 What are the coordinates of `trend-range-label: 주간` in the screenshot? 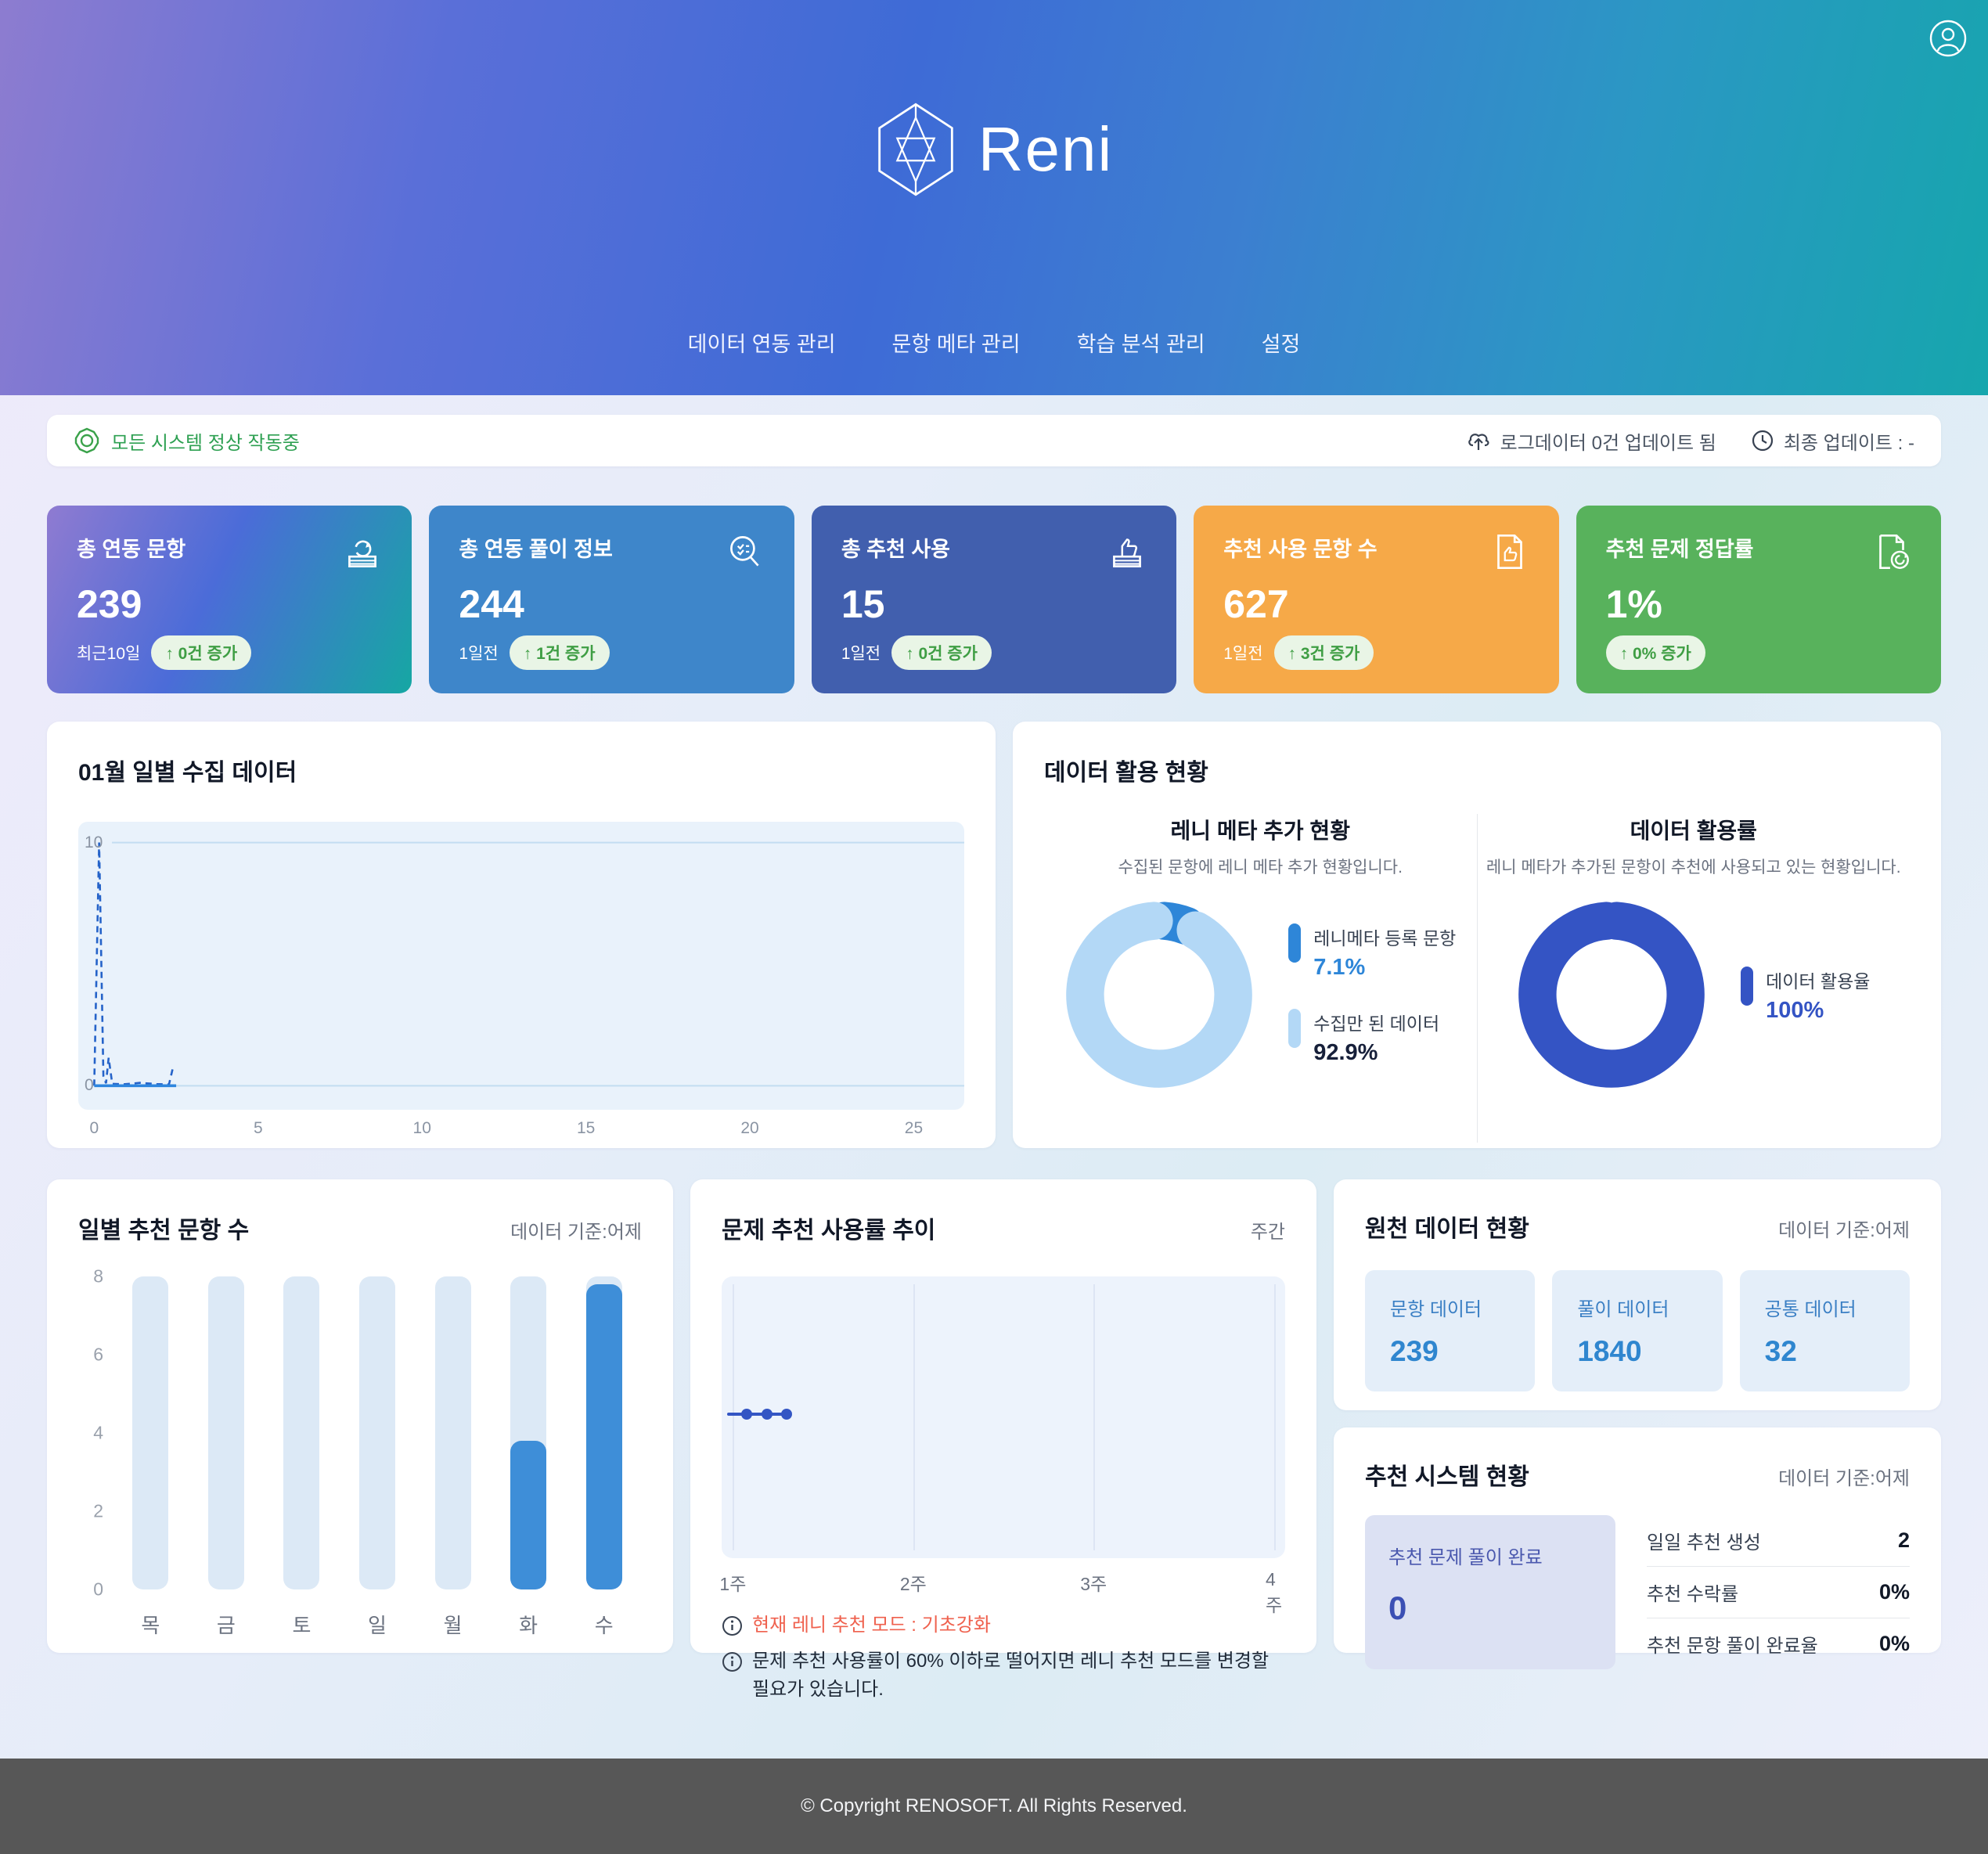 It's located at (1267, 1232).